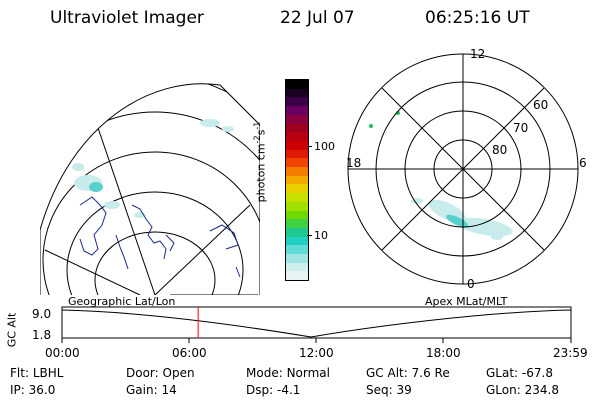 This screenshot has width=600, height=400. I want to click on x-tick-0000: 00:00, so click(62, 353).